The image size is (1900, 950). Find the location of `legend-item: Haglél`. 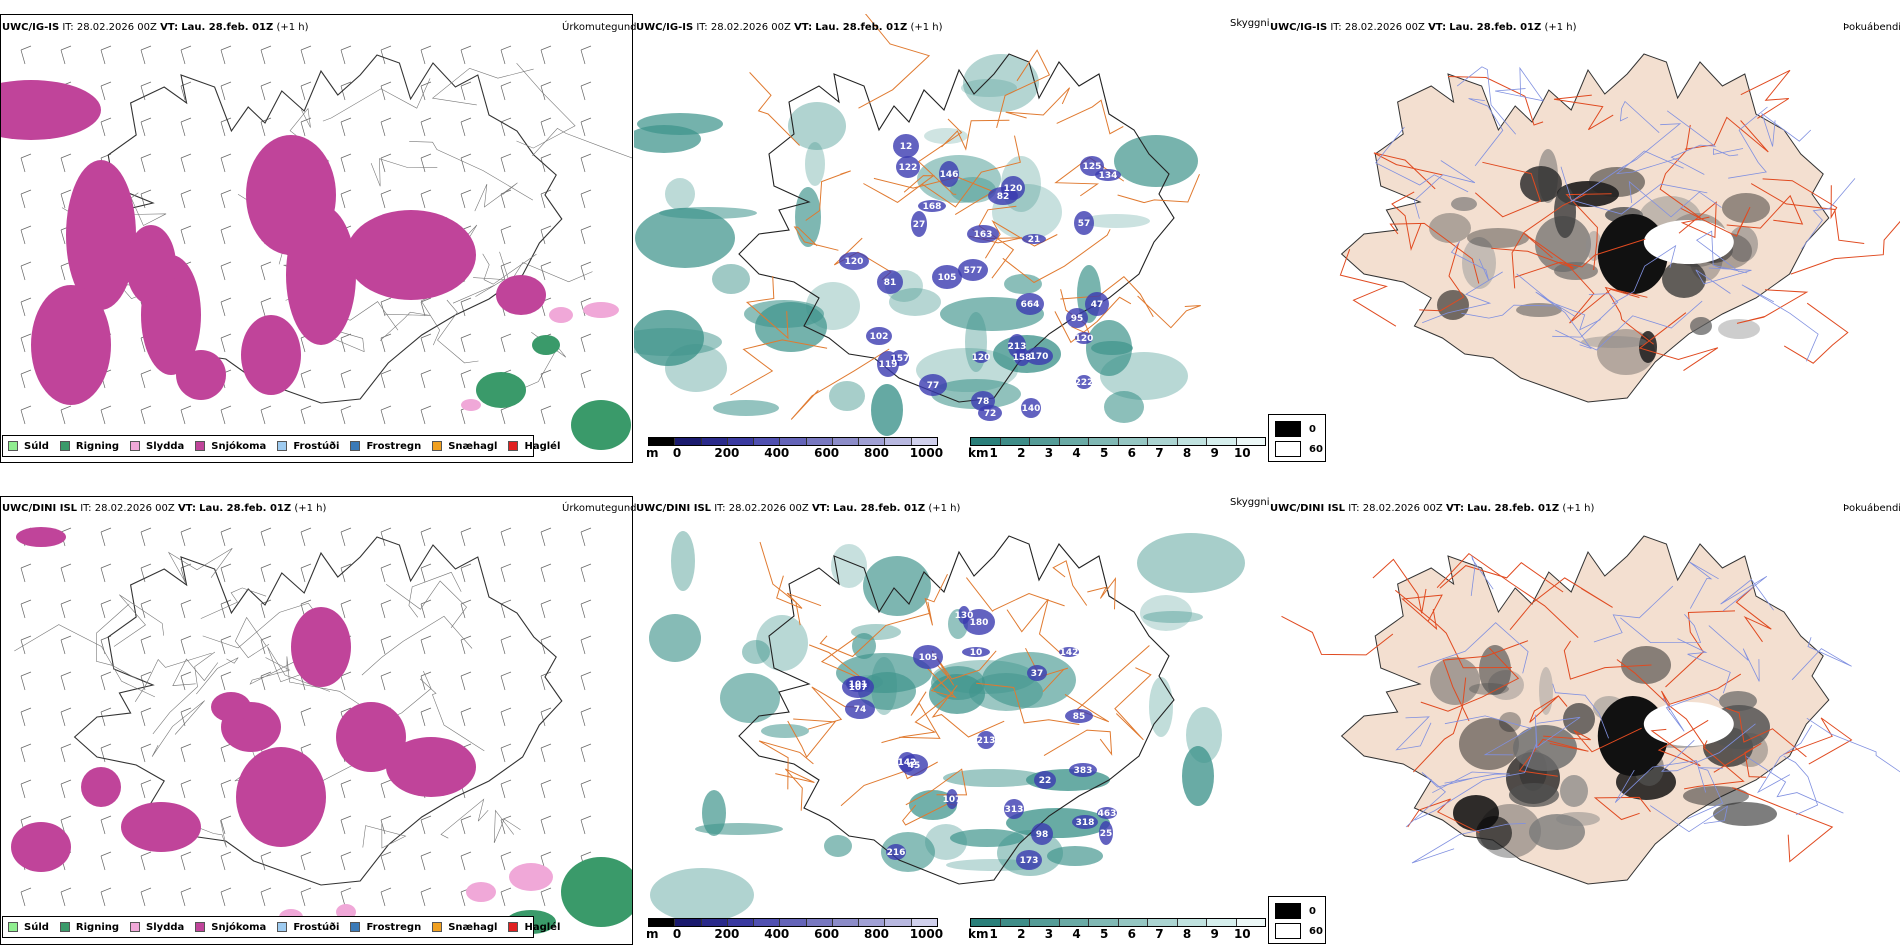

legend-item: Haglél is located at coordinates (534, 927).